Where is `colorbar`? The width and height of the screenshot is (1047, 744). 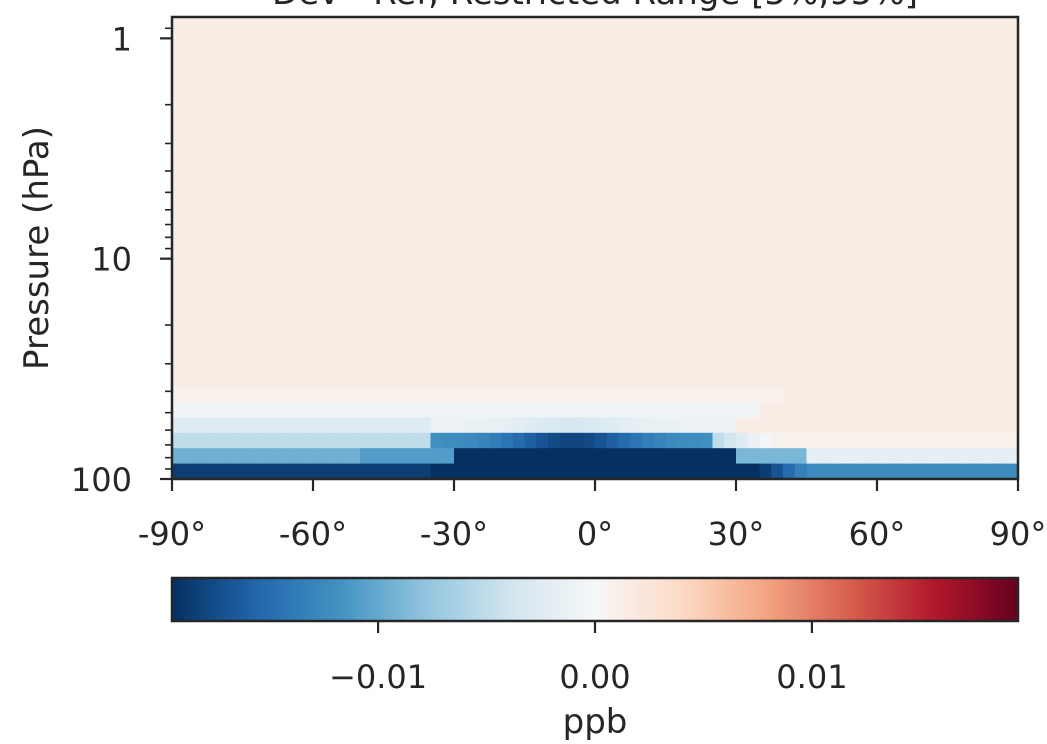 colorbar is located at coordinates (595, 599).